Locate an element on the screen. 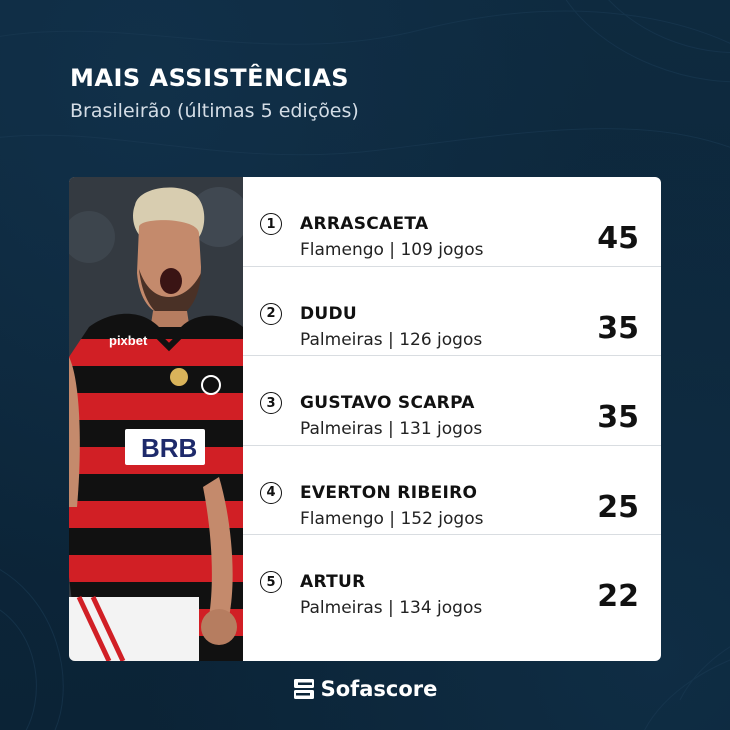  player-games: 109 jogos is located at coordinates (442, 250).